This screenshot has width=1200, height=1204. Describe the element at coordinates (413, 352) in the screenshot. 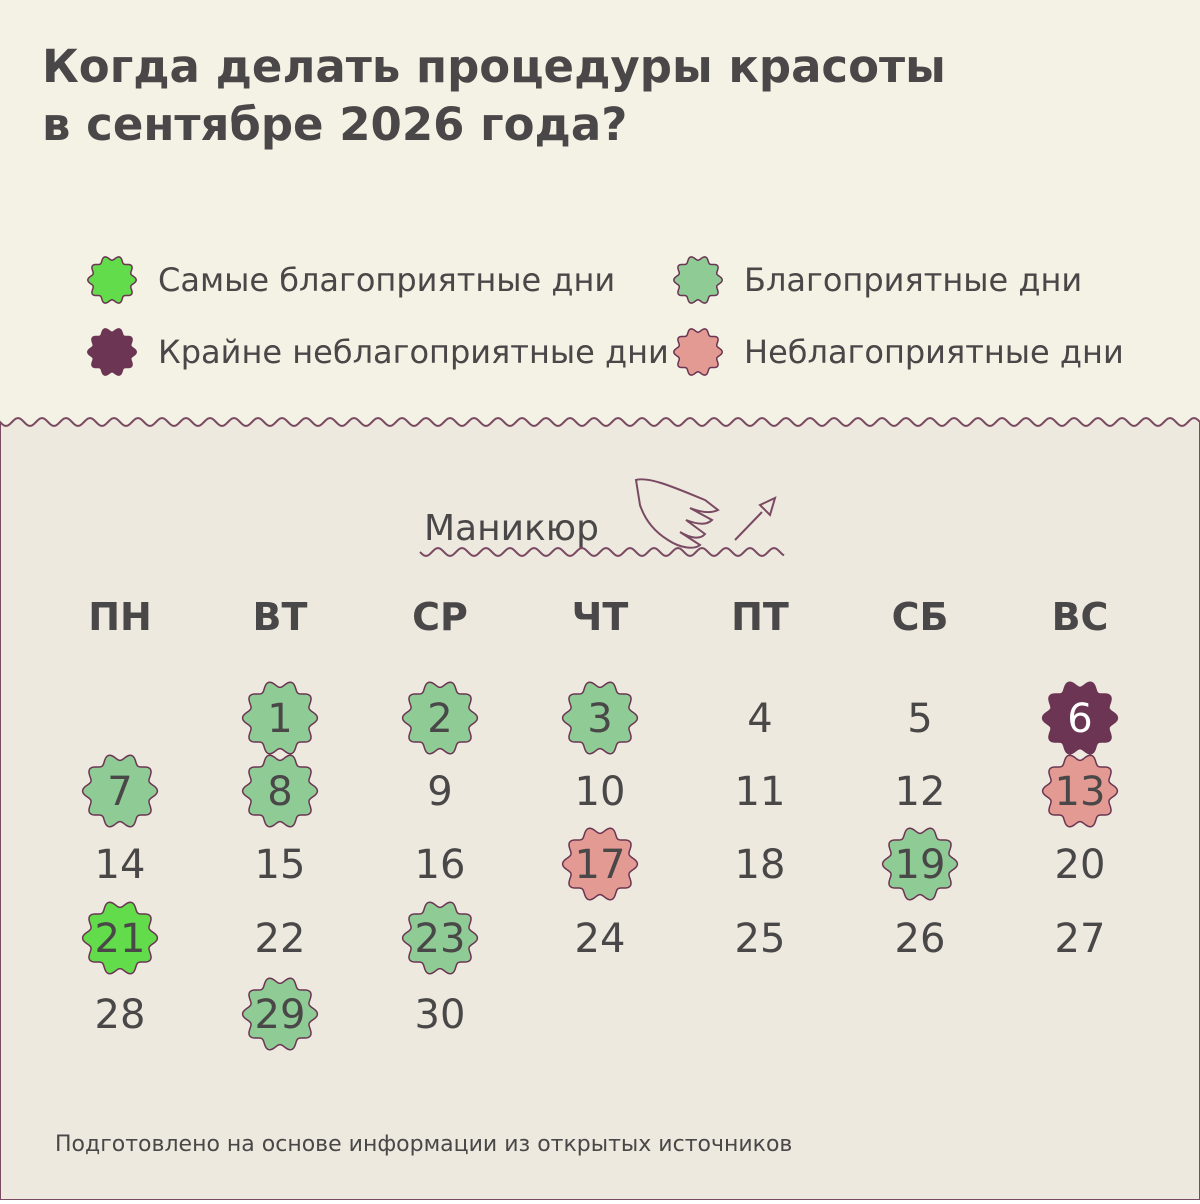

I see `legend-label: Крайне неблагоприятные дни` at that location.